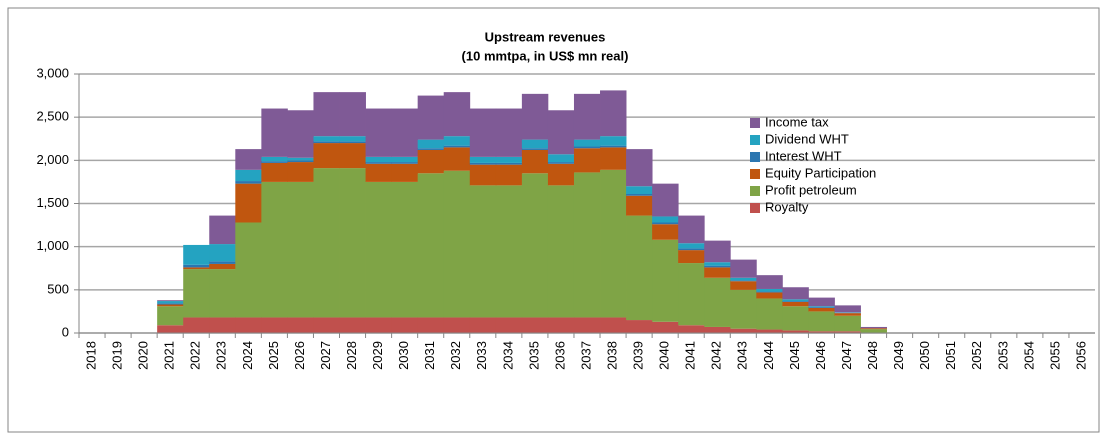  What do you see at coordinates (611, 355) in the screenshot?
I see `x-tick-label: 2038` at bounding box center [611, 355].